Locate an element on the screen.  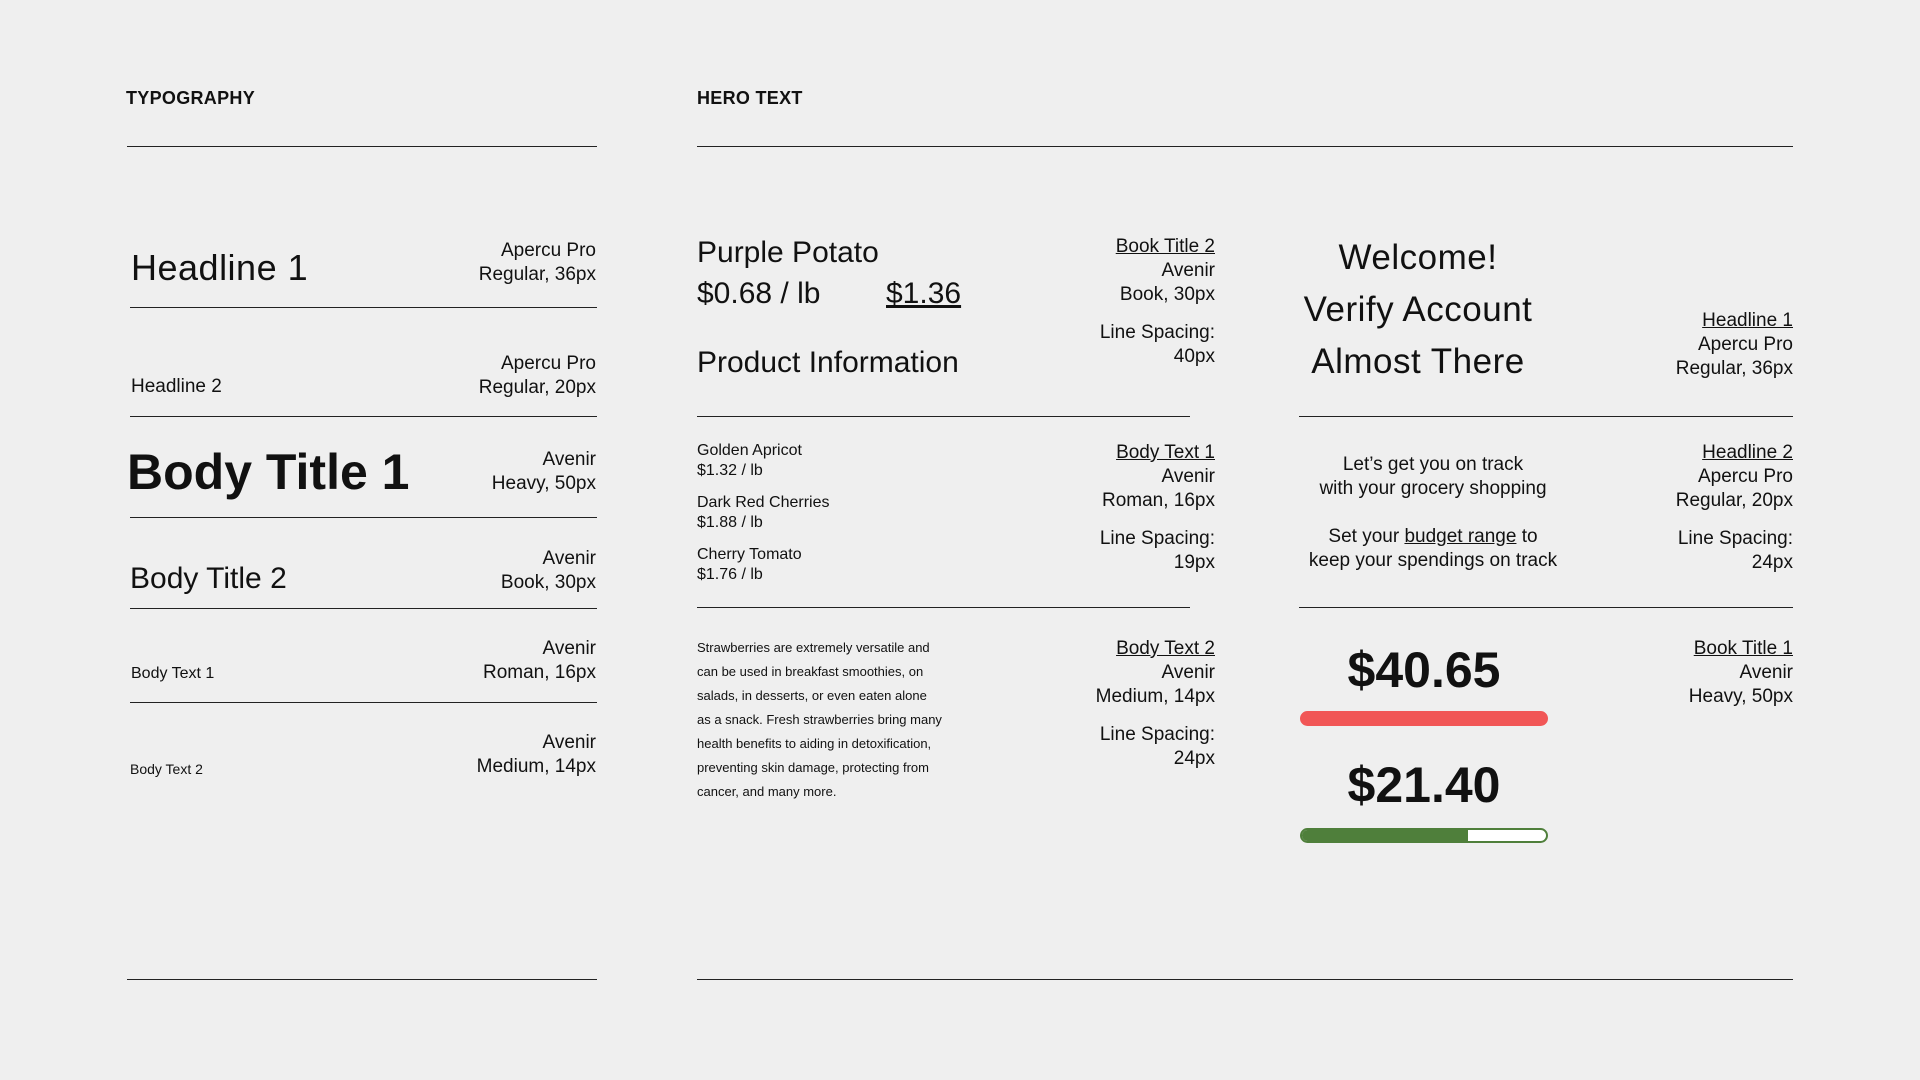
spec-headline-2: Apercu Pro Regular, 20px is located at coordinates (537, 376).